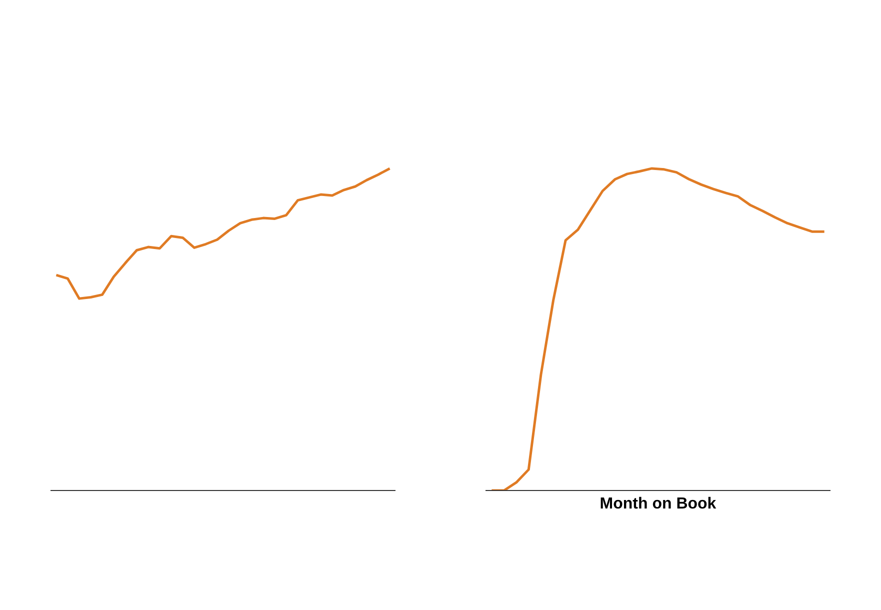 The image size is (881, 610). What do you see at coordinates (658, 504) in the screenshot?
I see `x-axis-title: Month on Book` at bounding box center [658, 504].